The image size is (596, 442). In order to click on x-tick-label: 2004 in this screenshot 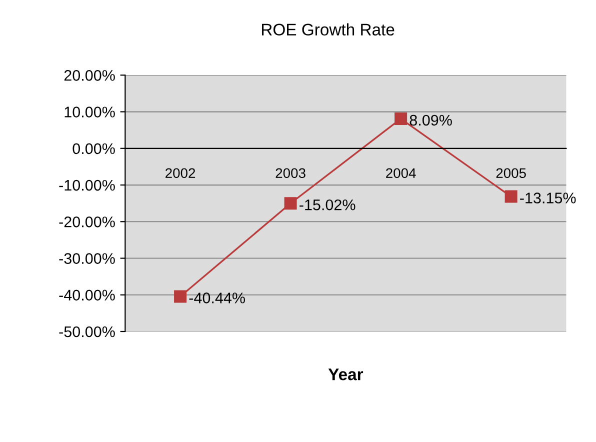, I will do `click(401, 173)`.